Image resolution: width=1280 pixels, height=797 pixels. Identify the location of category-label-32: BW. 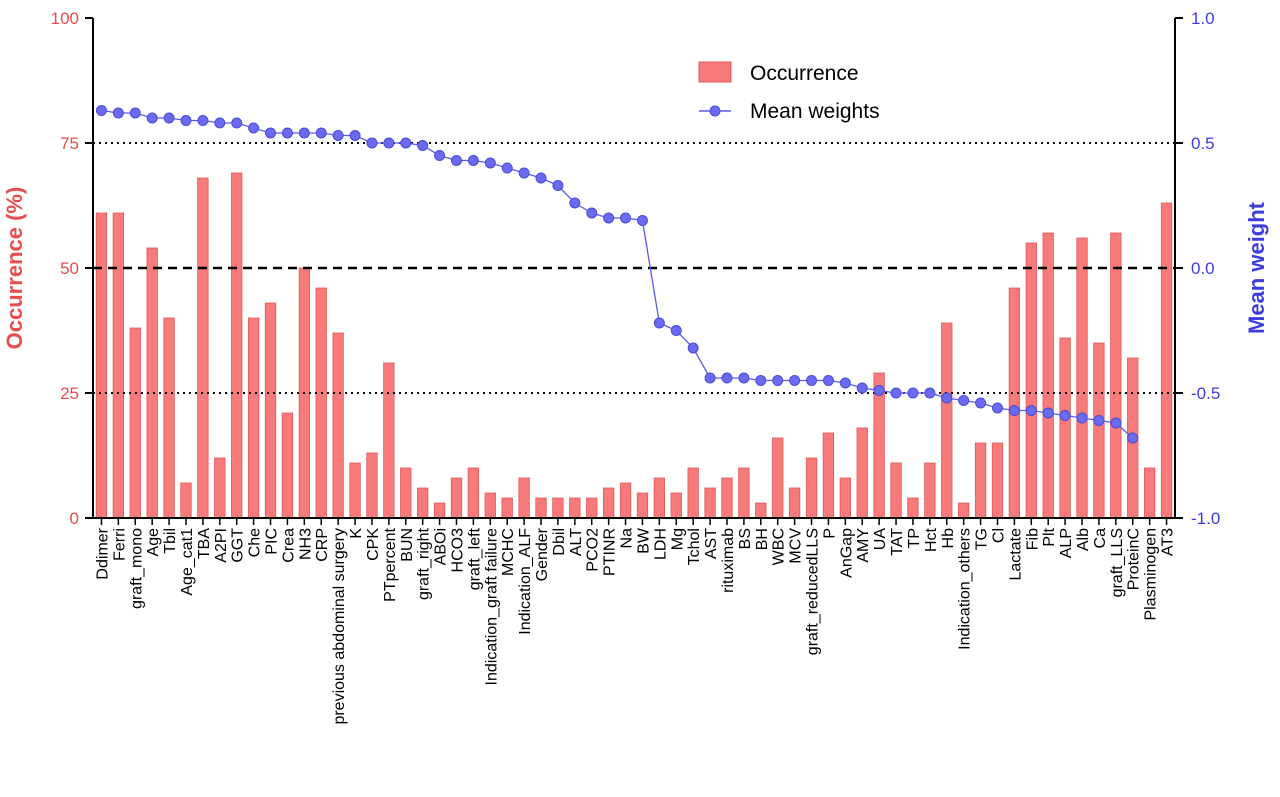
(643, 540).